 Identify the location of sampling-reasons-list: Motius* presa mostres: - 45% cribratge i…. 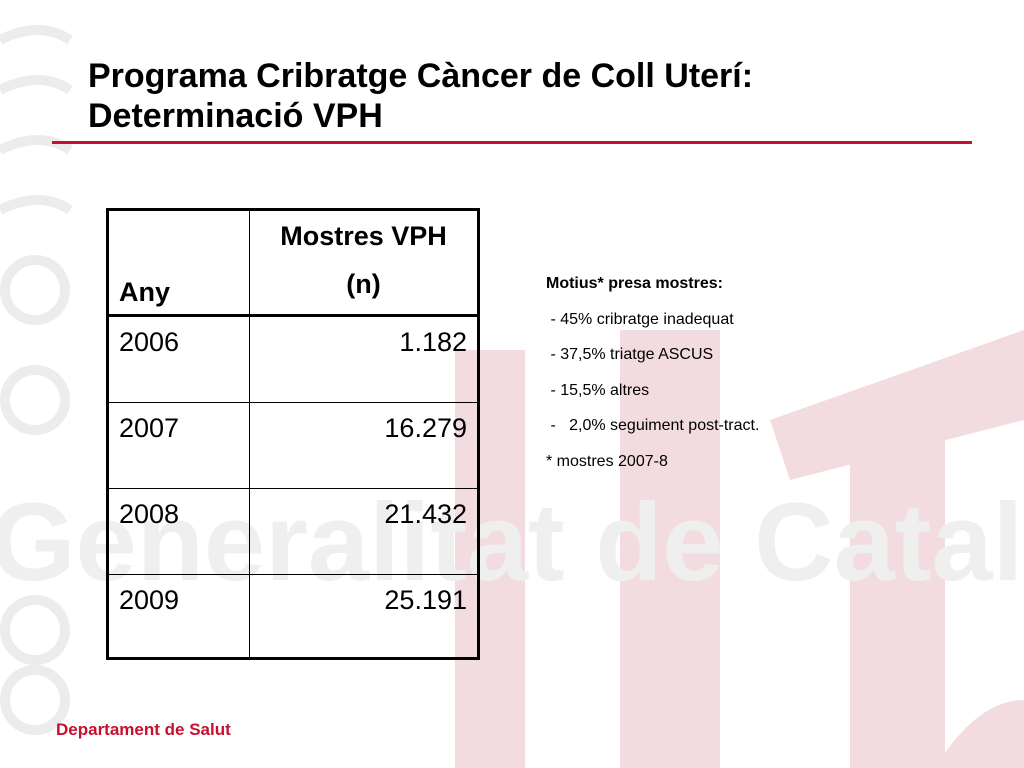
(766, 372).